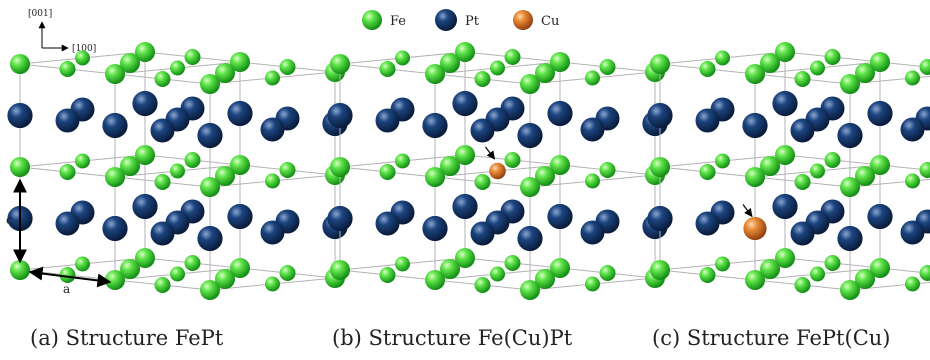 The height and width of the screenshot is (360, 930). Describe the element at coordinates (9, 220) in the screenshot. I see `c-dimension-label: c` at that location.